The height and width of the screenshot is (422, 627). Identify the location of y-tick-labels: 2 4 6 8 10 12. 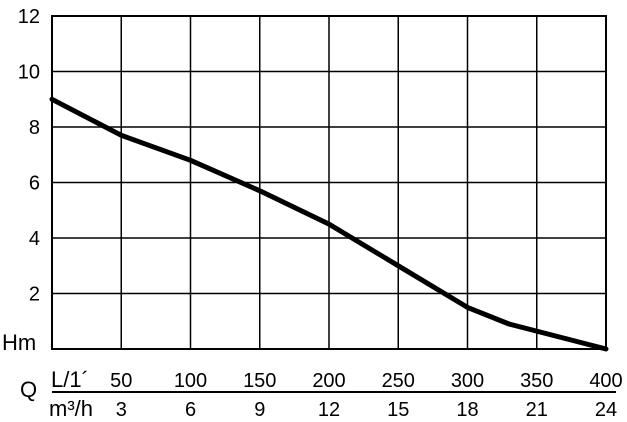
(29, 156).